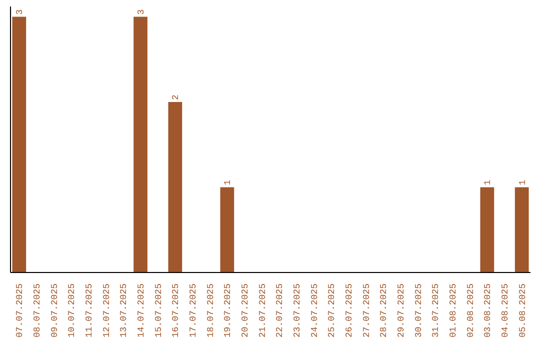  I want to click on x-tick-label: 22.07.2025, so click(280, 310).